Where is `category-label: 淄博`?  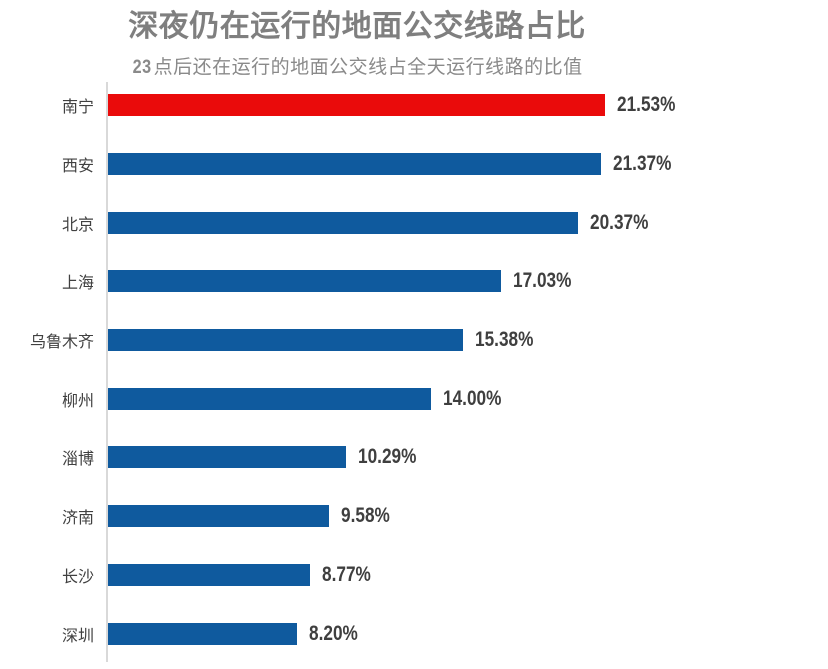 category-label: 淄博 is located at coordinates (77, 460).